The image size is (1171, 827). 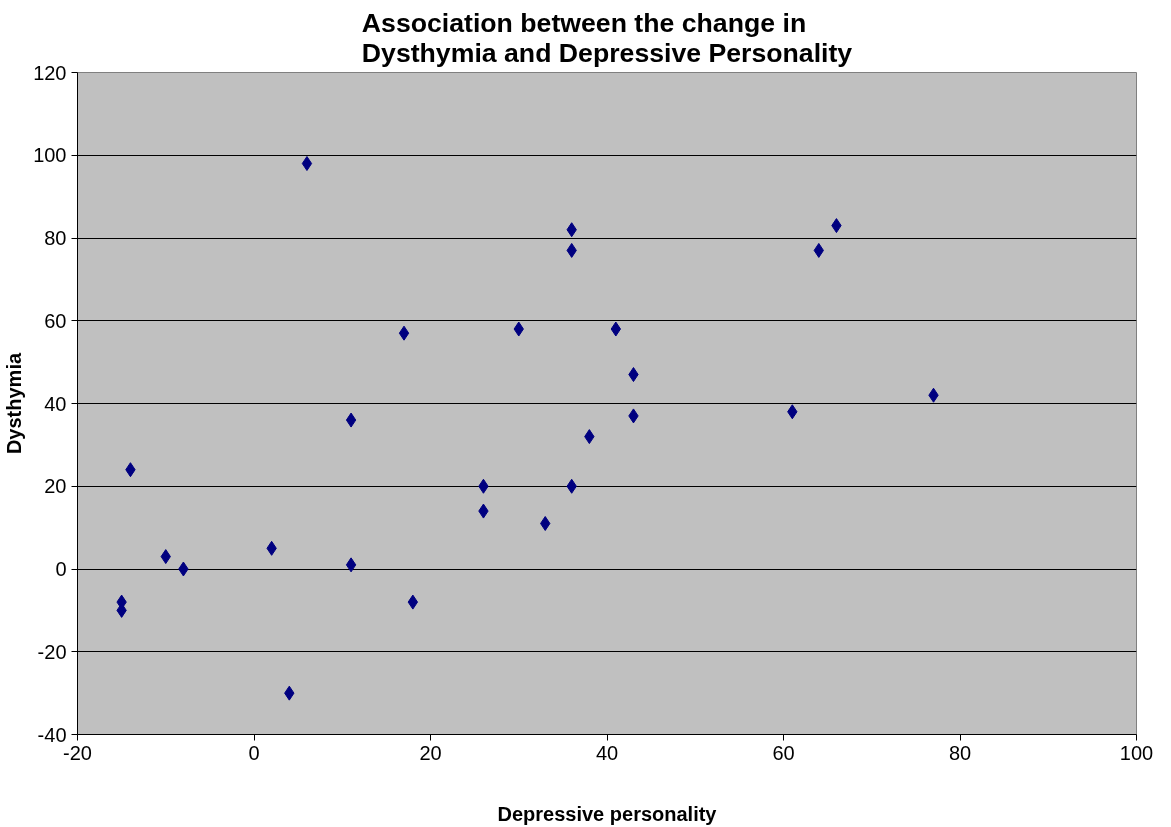 I want to click on y-tick-label: 0, so click(x=61, y=569).